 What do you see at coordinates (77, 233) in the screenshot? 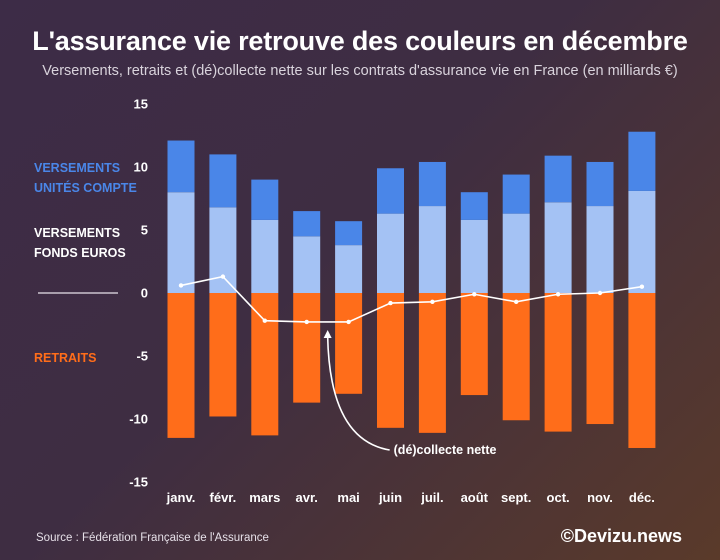
I see `legend-fe-line-1: VERSEMENTS` at bounding box center [77, 233].